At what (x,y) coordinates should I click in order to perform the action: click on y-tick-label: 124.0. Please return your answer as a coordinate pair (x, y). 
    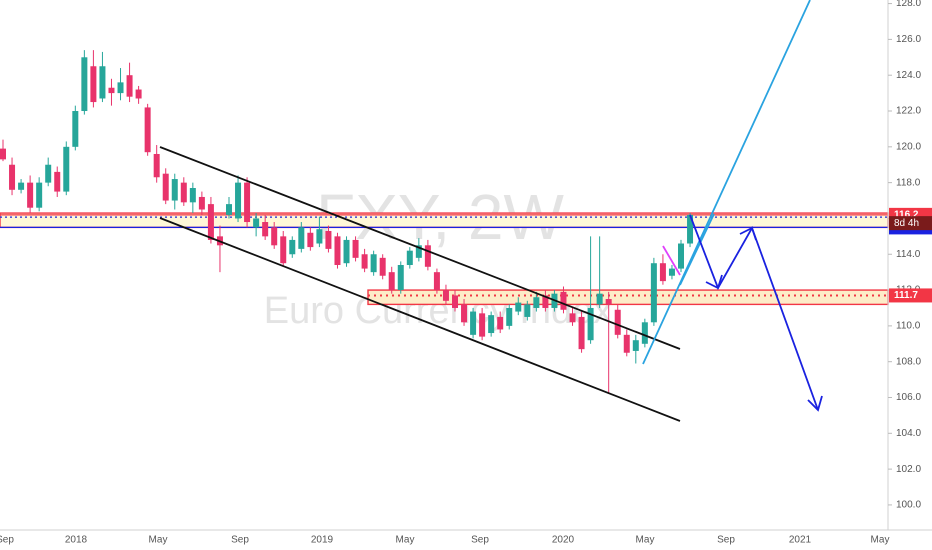
    Looking at the image, I should click on (908, 75).